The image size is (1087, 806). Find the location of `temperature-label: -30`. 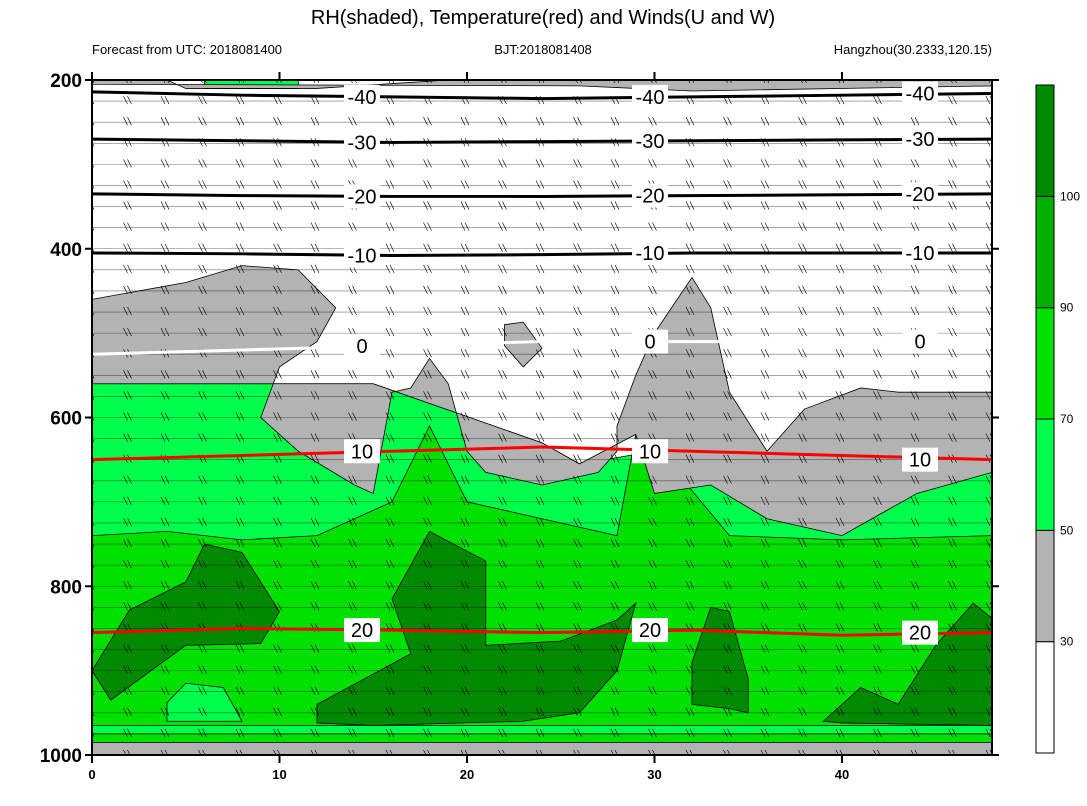

temperature-label: -30 is located at coordinates (362, 143).